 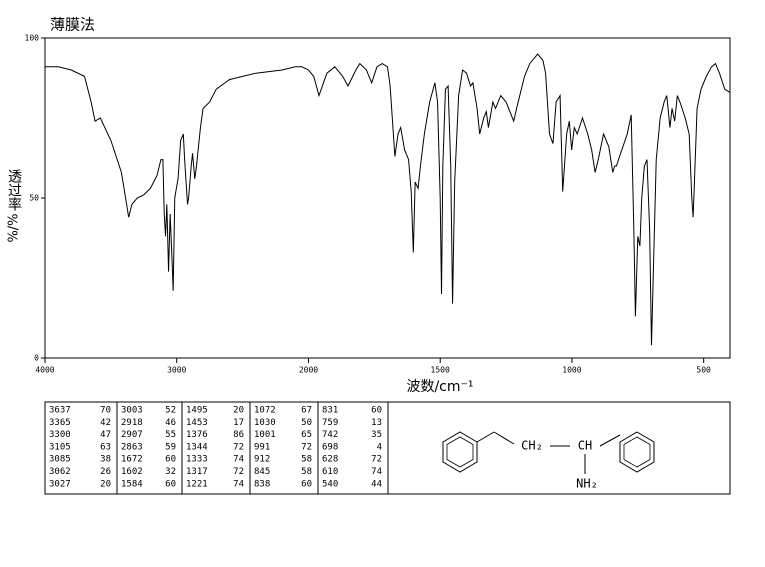 I want to click on y-tick-label: 50, so click(x=34, y=198).